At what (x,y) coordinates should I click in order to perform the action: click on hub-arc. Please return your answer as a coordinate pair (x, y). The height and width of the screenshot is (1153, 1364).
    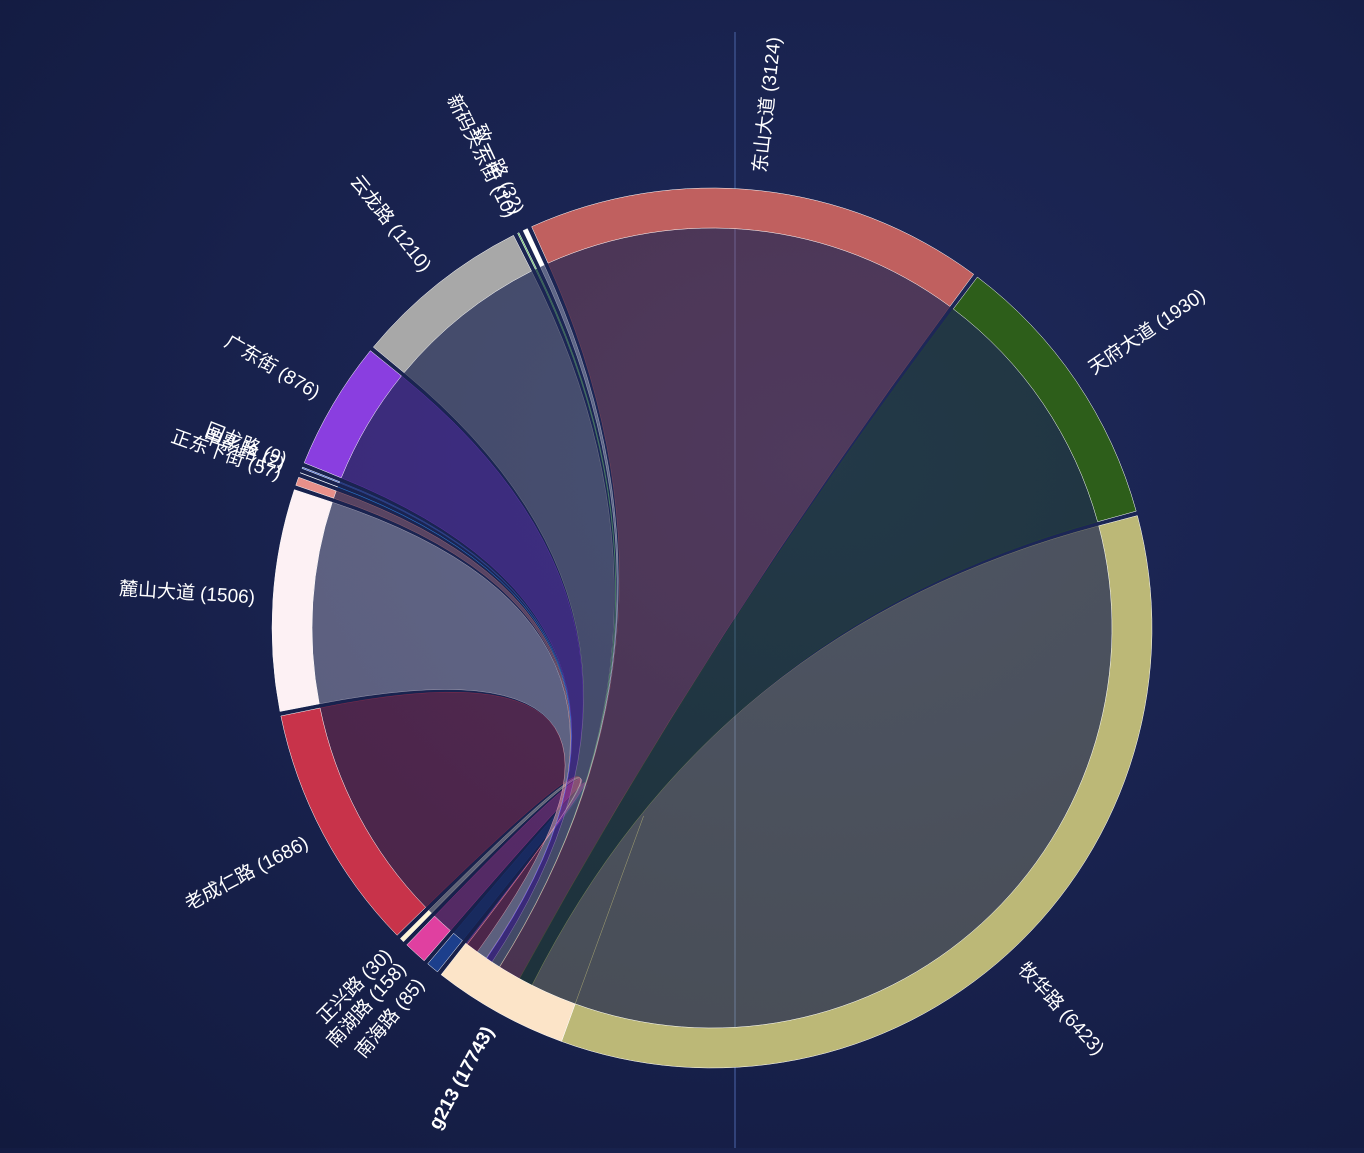
    Looking at the image, I should click on (508, 992).